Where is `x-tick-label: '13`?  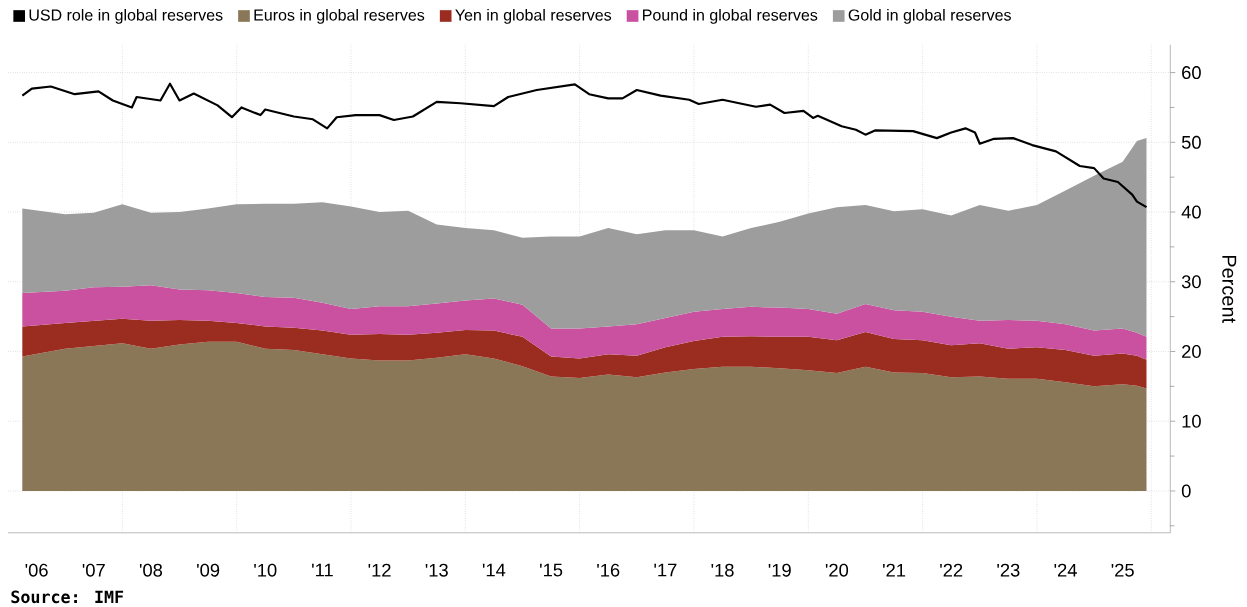
x-tick-label: '13 is located at coordinates (436, 570).